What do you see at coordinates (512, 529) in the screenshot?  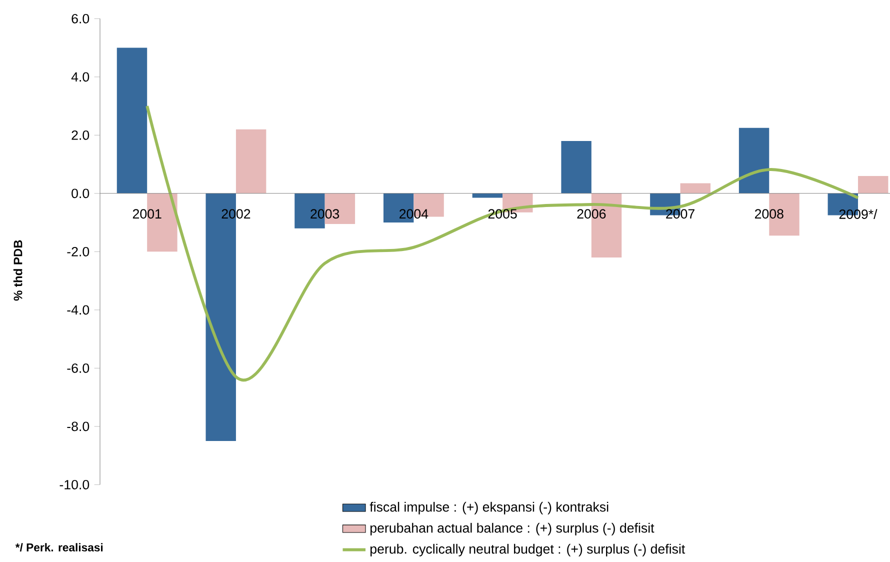 I see `legend-label: perubahan actual balance : (+) surplus (-) defisit` at bounding box center [512, 529].